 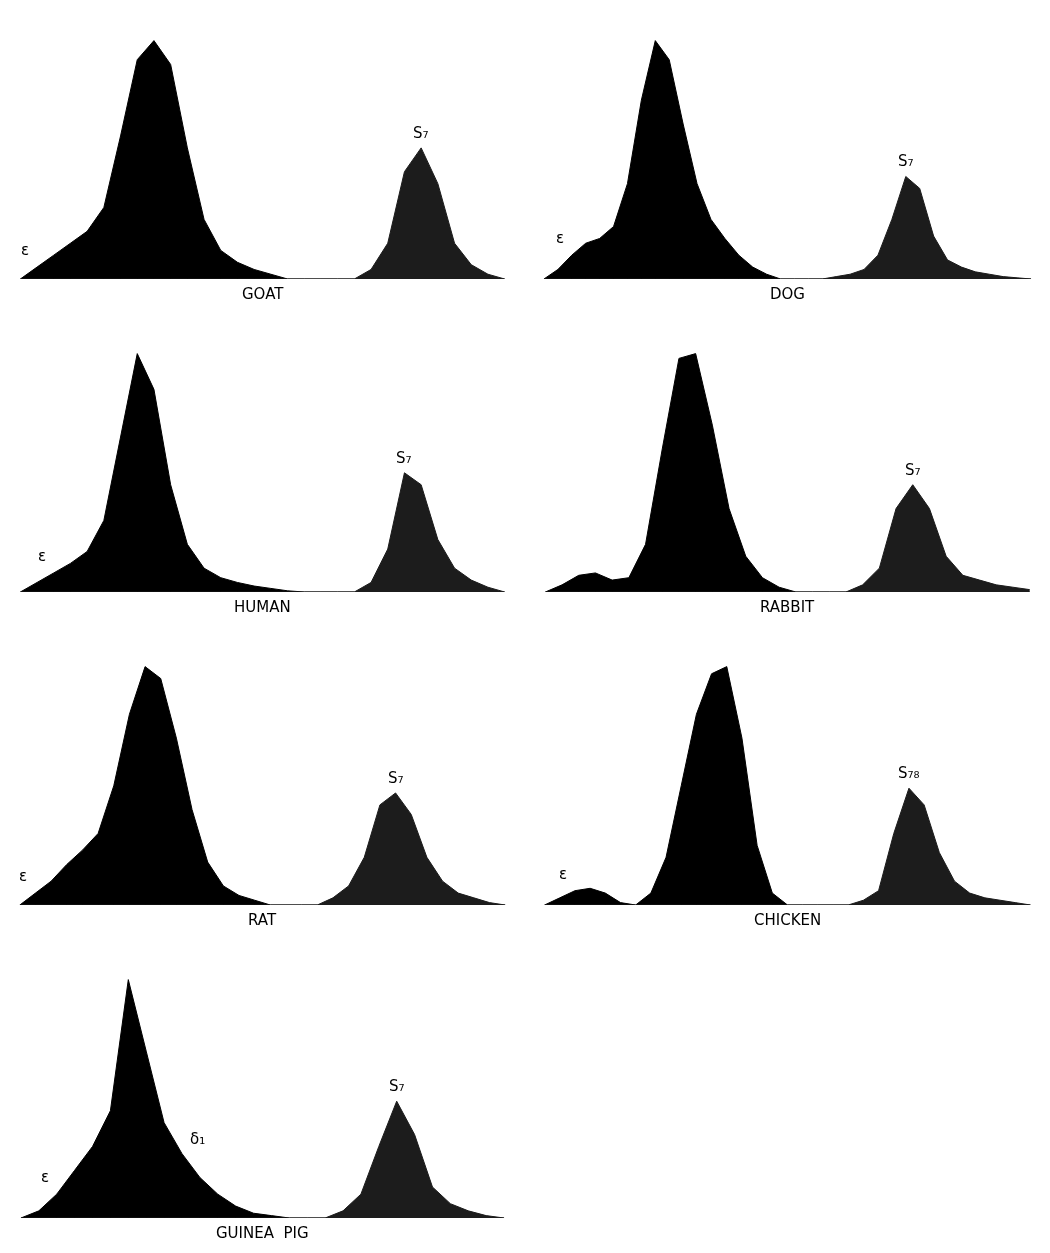 I want to click on x-axis-title: RAT, so click(x=262, y=920).